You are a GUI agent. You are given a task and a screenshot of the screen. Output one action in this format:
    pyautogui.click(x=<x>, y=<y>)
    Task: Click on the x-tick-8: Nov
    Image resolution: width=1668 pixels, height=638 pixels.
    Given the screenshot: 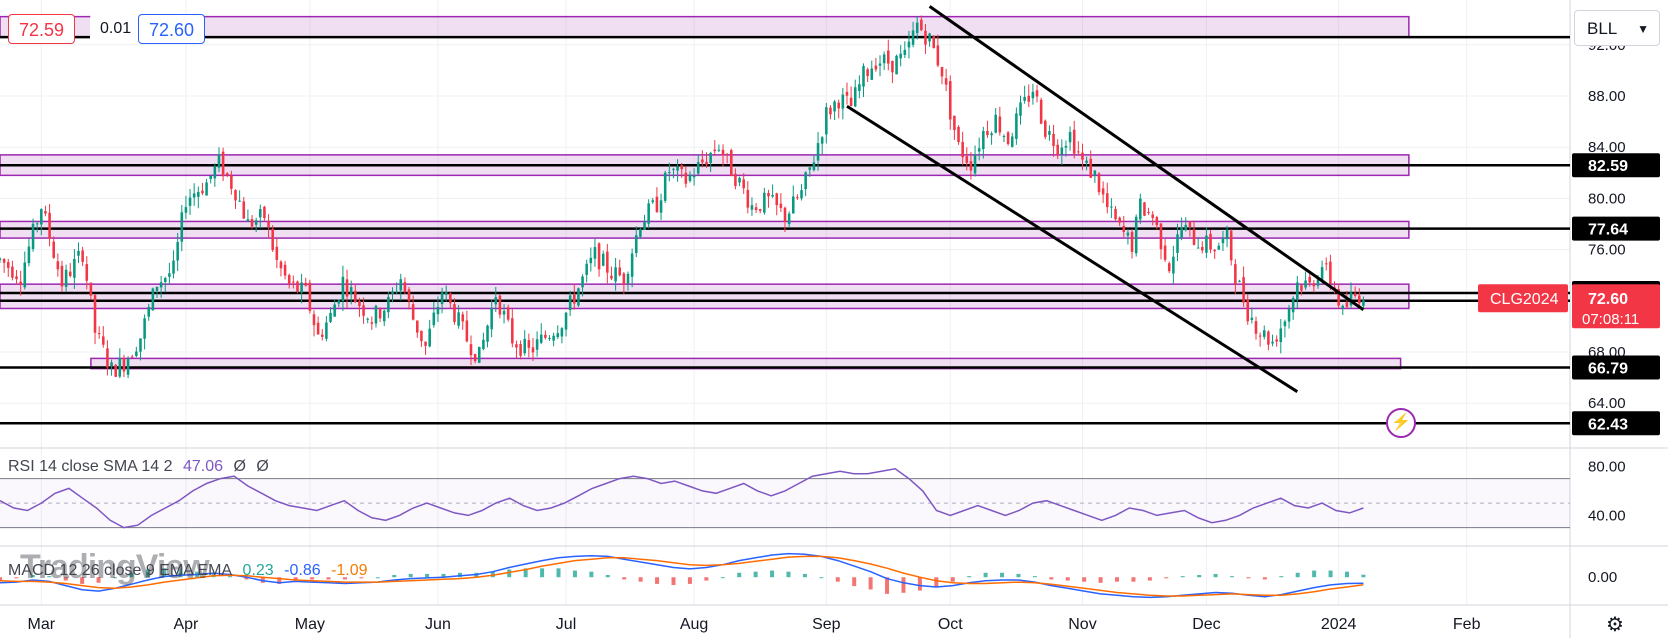 What is the action you would take?
    pyautogui.click(x=1082, y=624)
    